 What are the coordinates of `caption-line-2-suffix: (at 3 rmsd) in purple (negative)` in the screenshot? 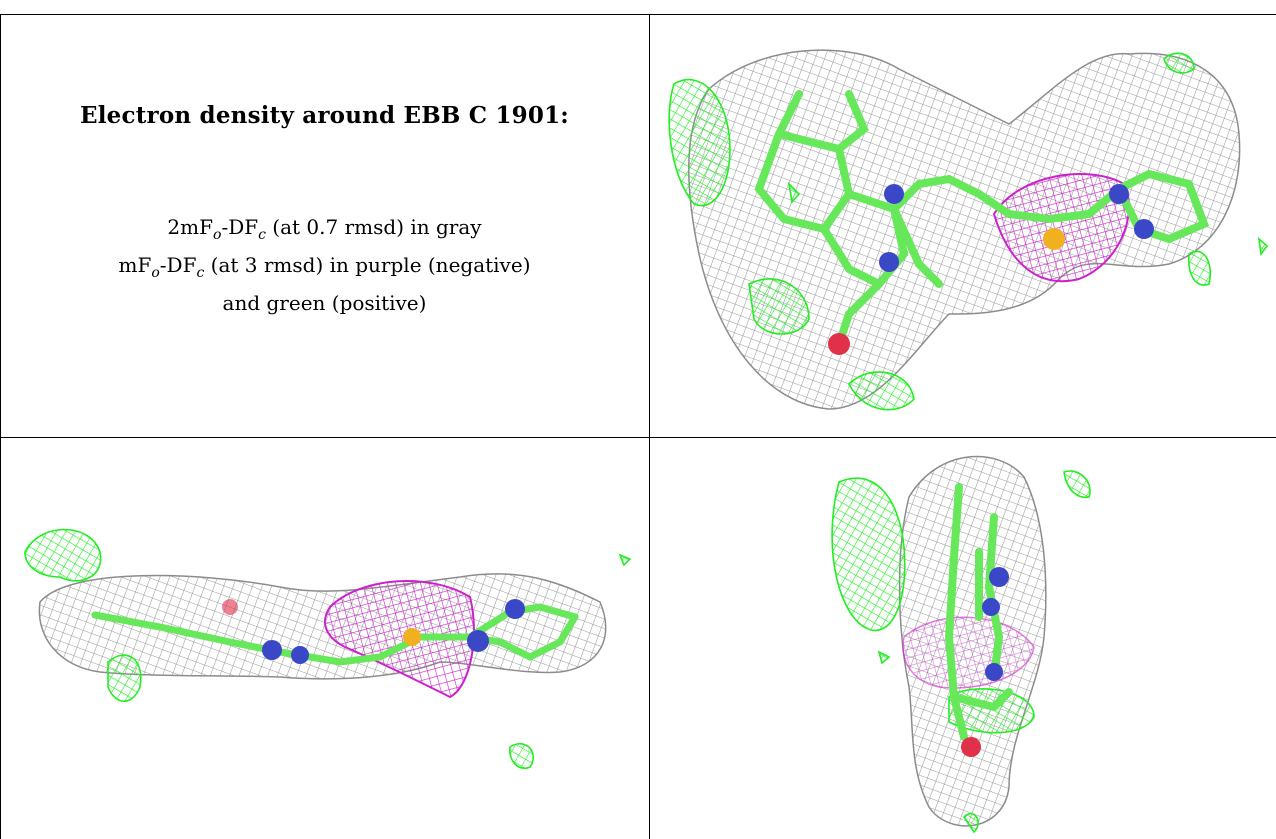 It's located at (367, 265).